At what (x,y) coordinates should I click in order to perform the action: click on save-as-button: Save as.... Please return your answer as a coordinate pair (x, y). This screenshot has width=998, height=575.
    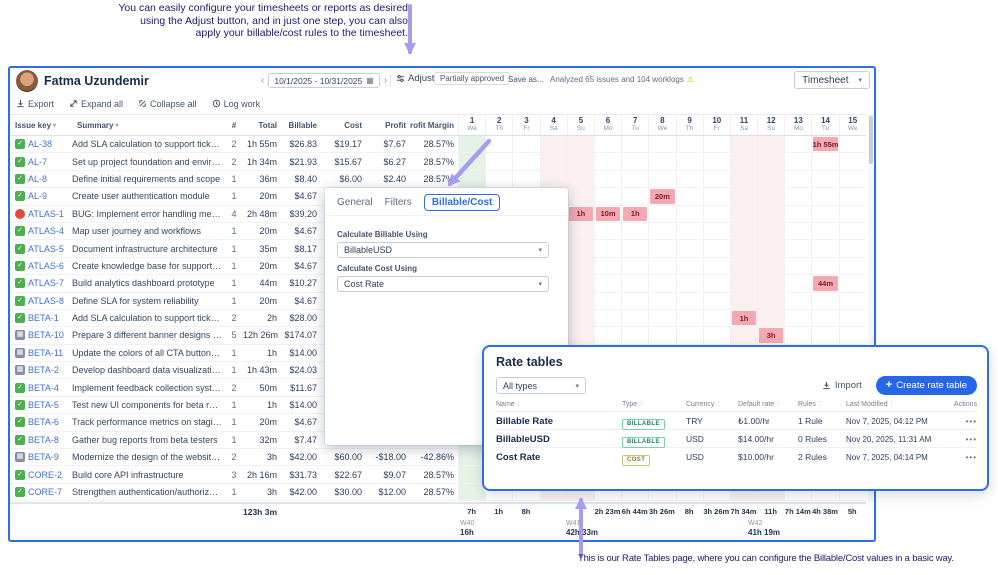
    Looking at the image, I should click on (526, 79).